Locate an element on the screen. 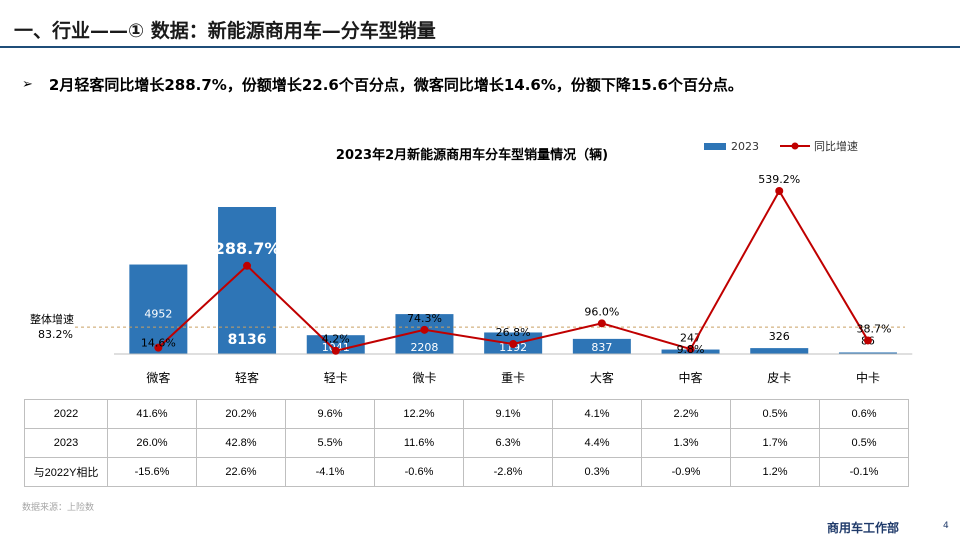  bar-value-label: 8136 is located at coordinates (247, 340).